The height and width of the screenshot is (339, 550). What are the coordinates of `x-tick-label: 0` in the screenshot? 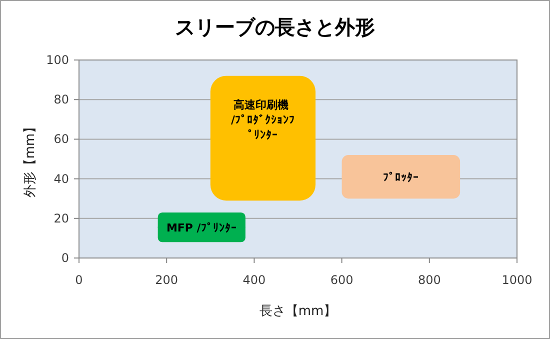 It's located at (79, 280).